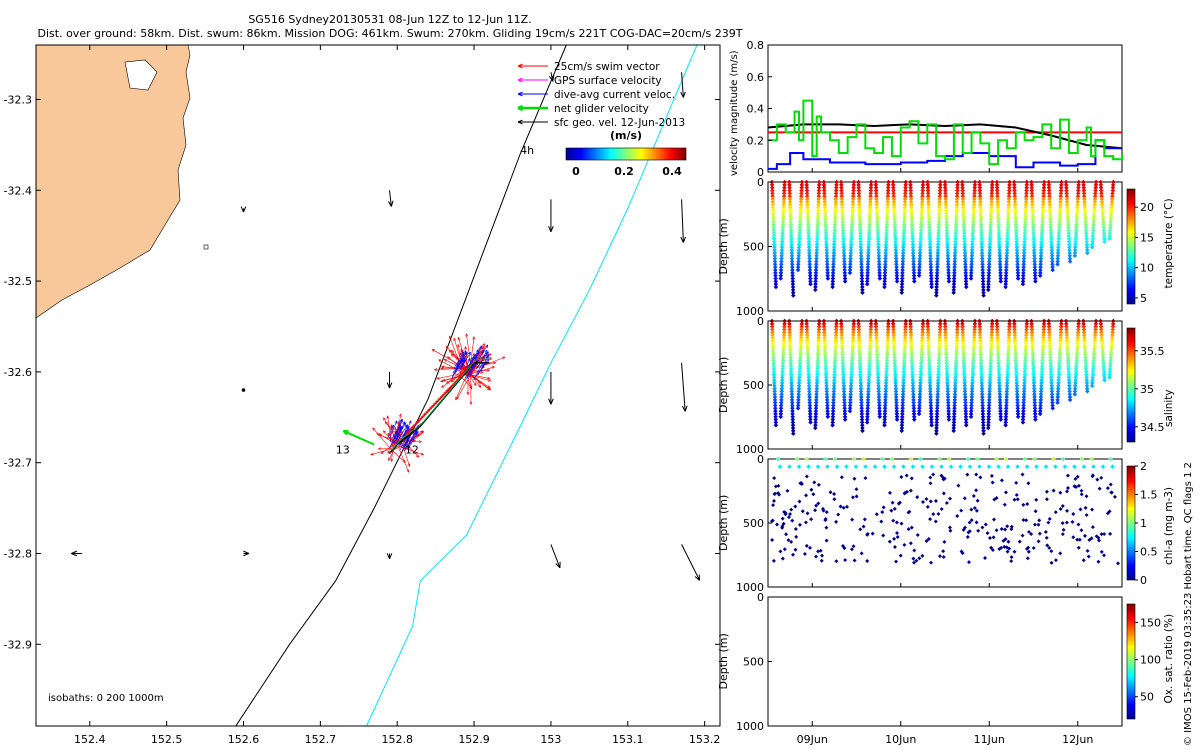  Describe the element at coordinates (753, 662) in the screenshot. I see `y-tick-label: 500` at that location.